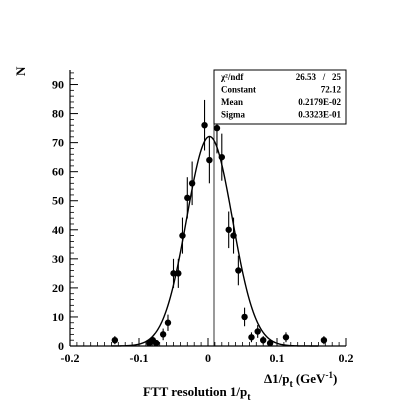 The width and height of the screenshot is (415, 415). I want to click on caption-main: FTT resolution 1/p, so click(195, 391).